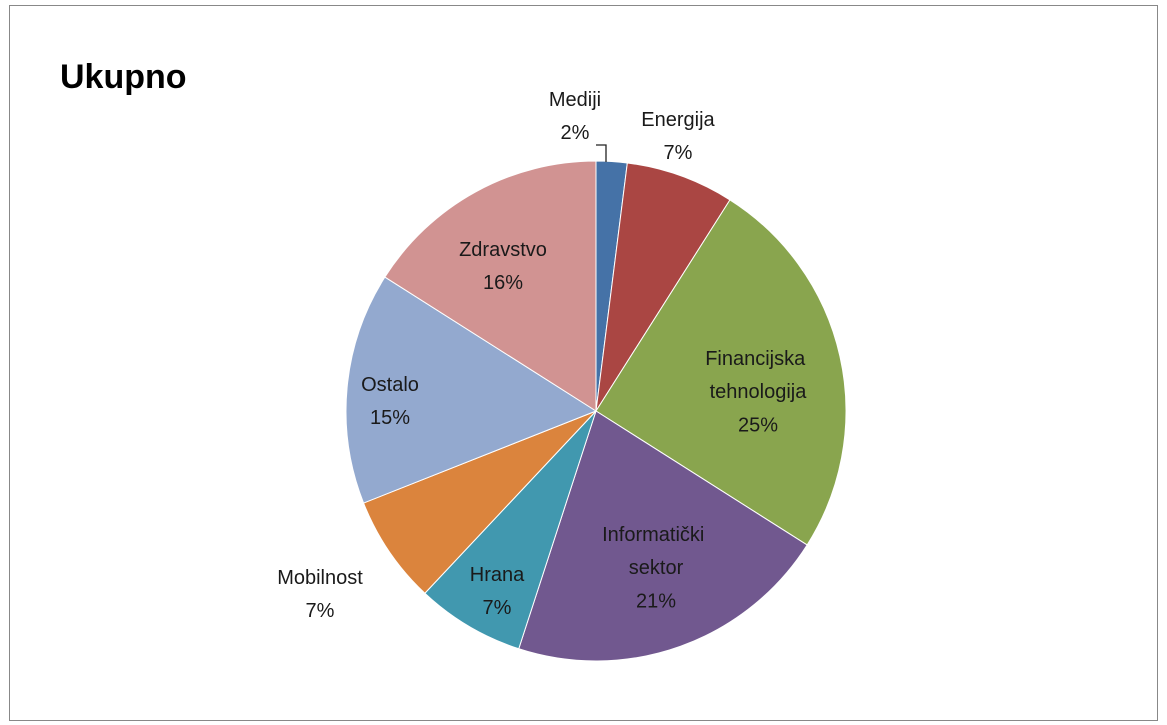 The image size is (1167, 725). What do you see at coordinates (758, 375) in the screenshot?
I see `slice-label-name: Financijska tehnologija` at bounding box center [758, 375].